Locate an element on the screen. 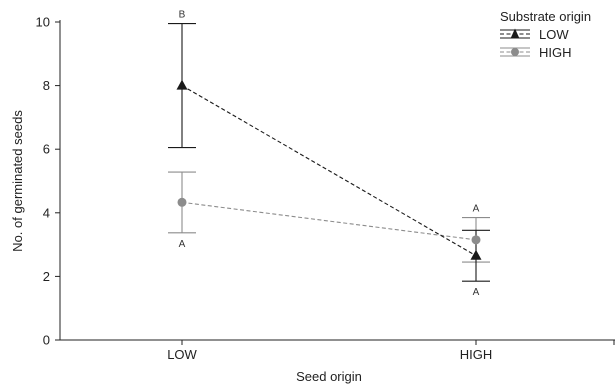 This screenshot has width=615, height=388. legend-item-high: HIGH is located at coordinates (536, 52).